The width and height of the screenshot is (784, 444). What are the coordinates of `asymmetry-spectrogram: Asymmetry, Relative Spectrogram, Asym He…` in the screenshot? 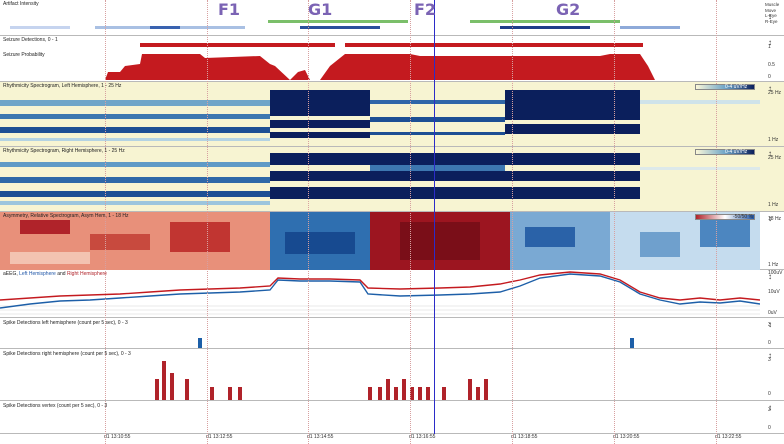 It's located at (392, 241).